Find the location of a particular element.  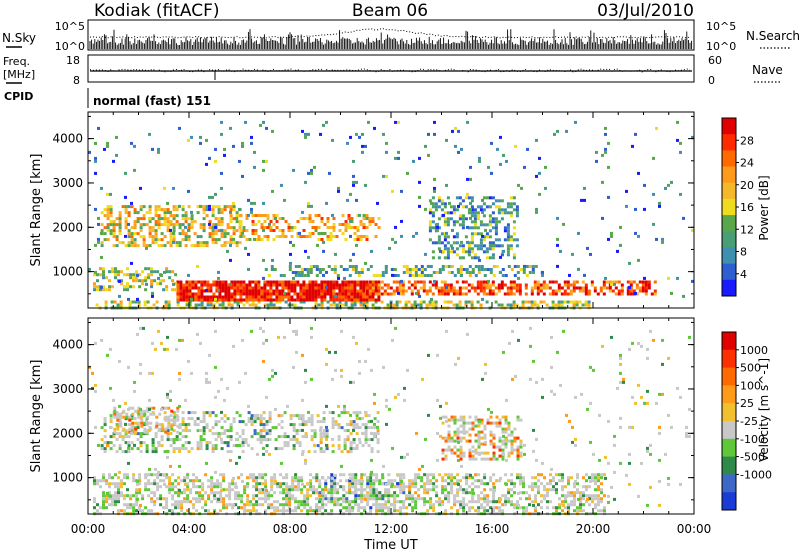

nave-tick-top: 60 is located at coordinates (715, 60).